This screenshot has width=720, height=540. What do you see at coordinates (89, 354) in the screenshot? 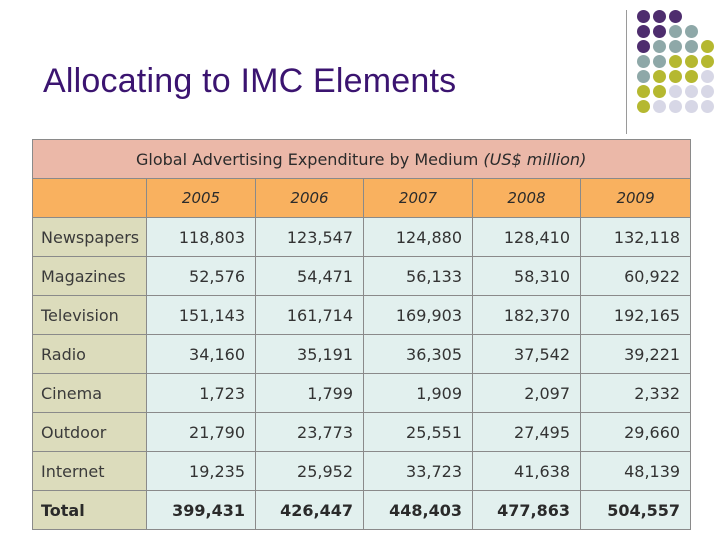
I see `medium-label: Radio` at bounding box center [89, 354].